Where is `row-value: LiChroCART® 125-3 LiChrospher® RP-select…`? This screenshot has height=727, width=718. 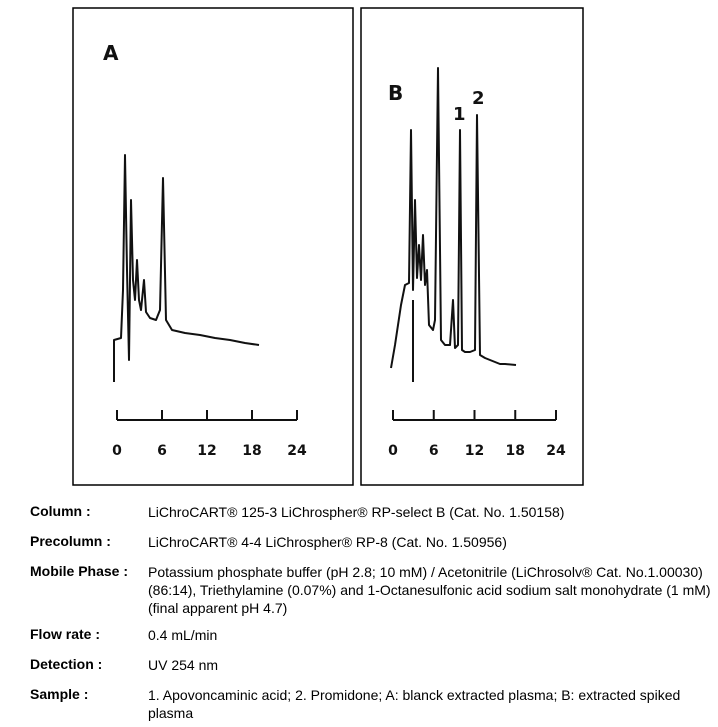 row-value: LiChroCART® 125-3 LiChrospher® RP-select… is located at coordinates (356, 512).